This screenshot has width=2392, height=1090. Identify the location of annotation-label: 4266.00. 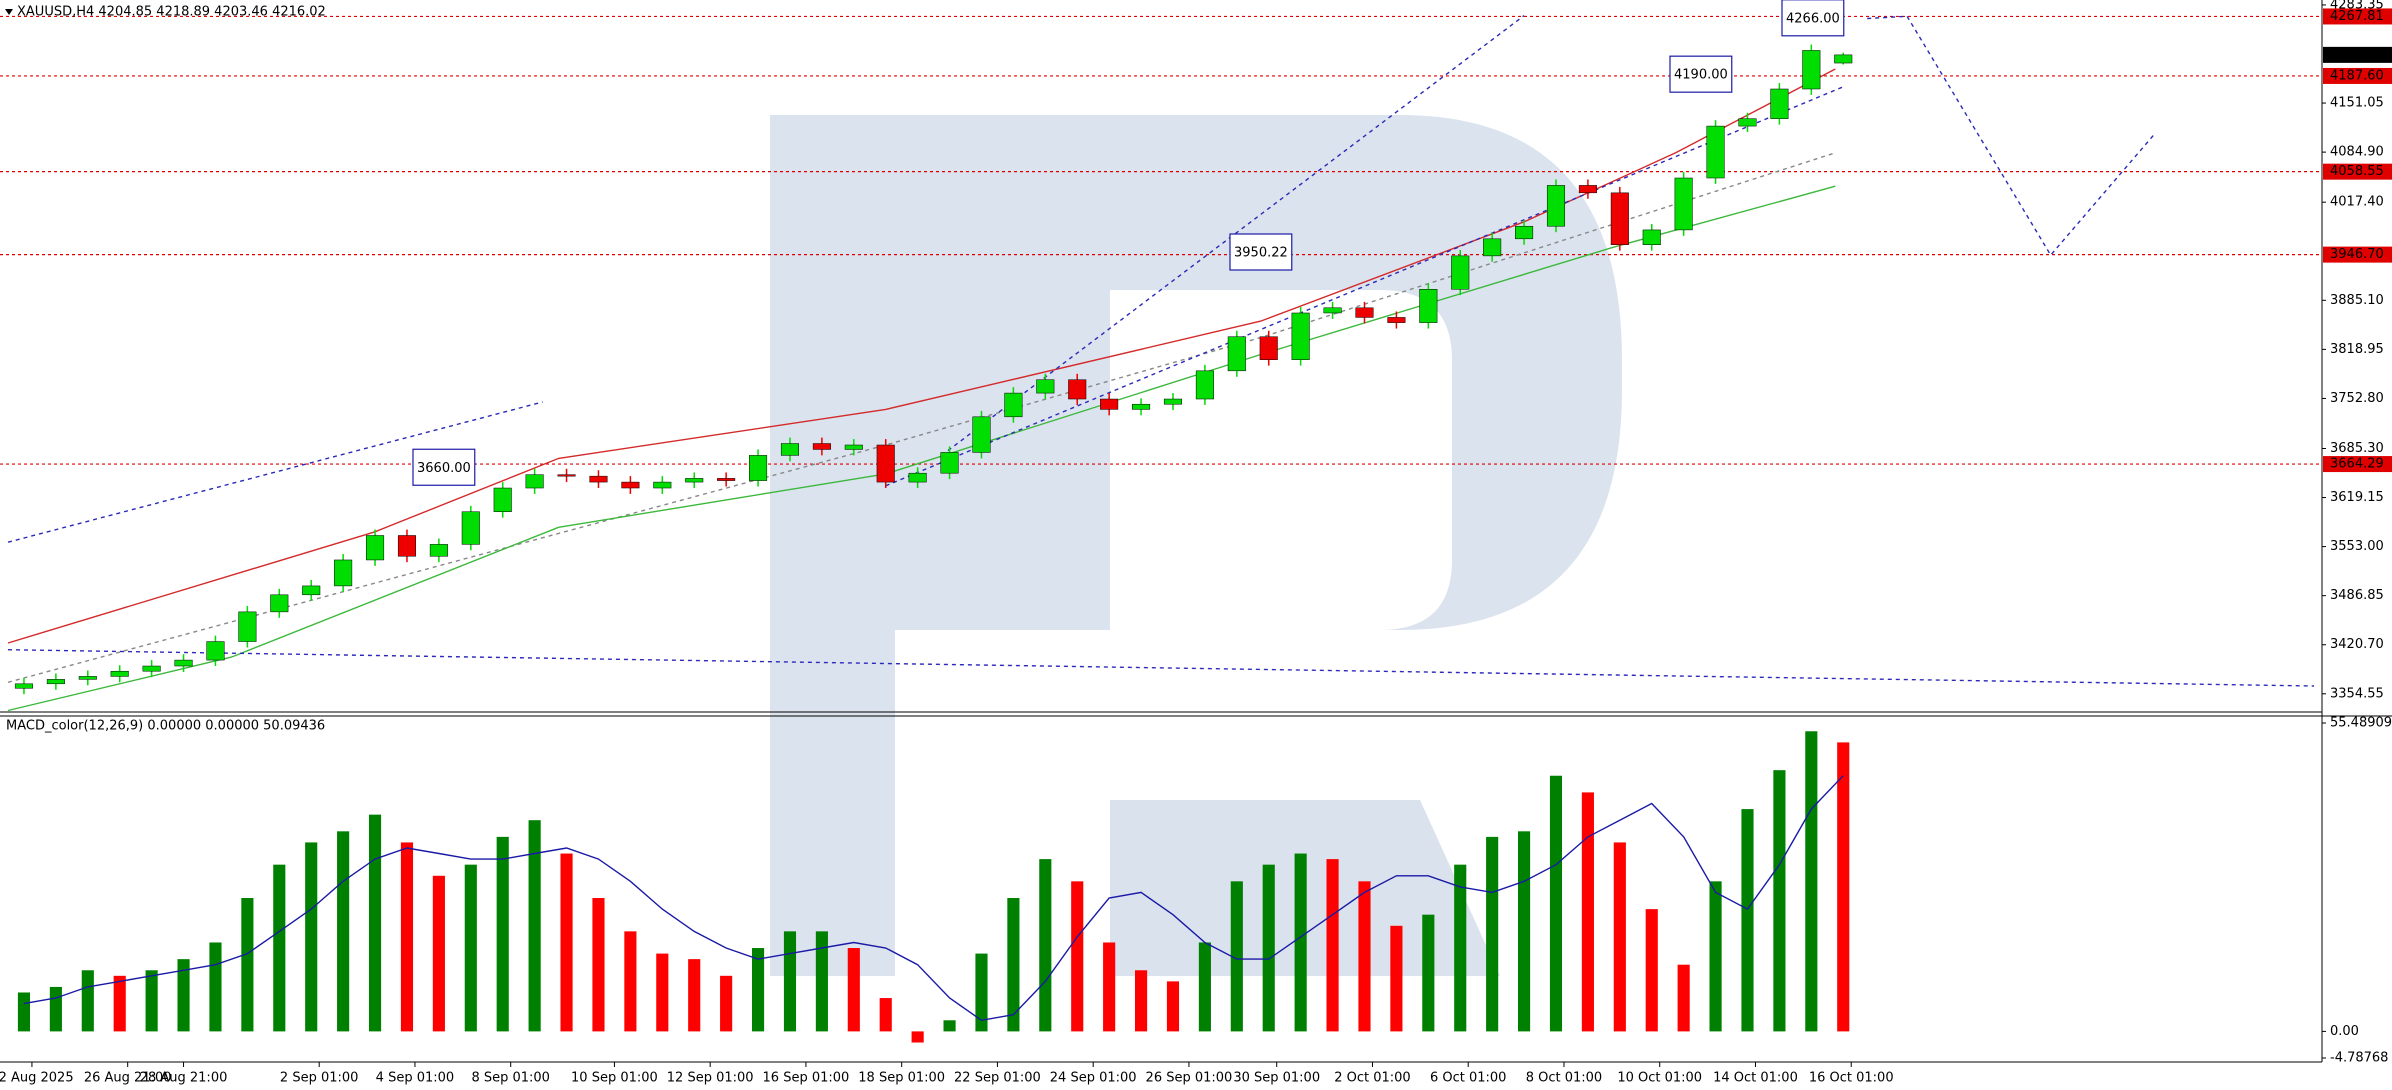
(1813, 18).